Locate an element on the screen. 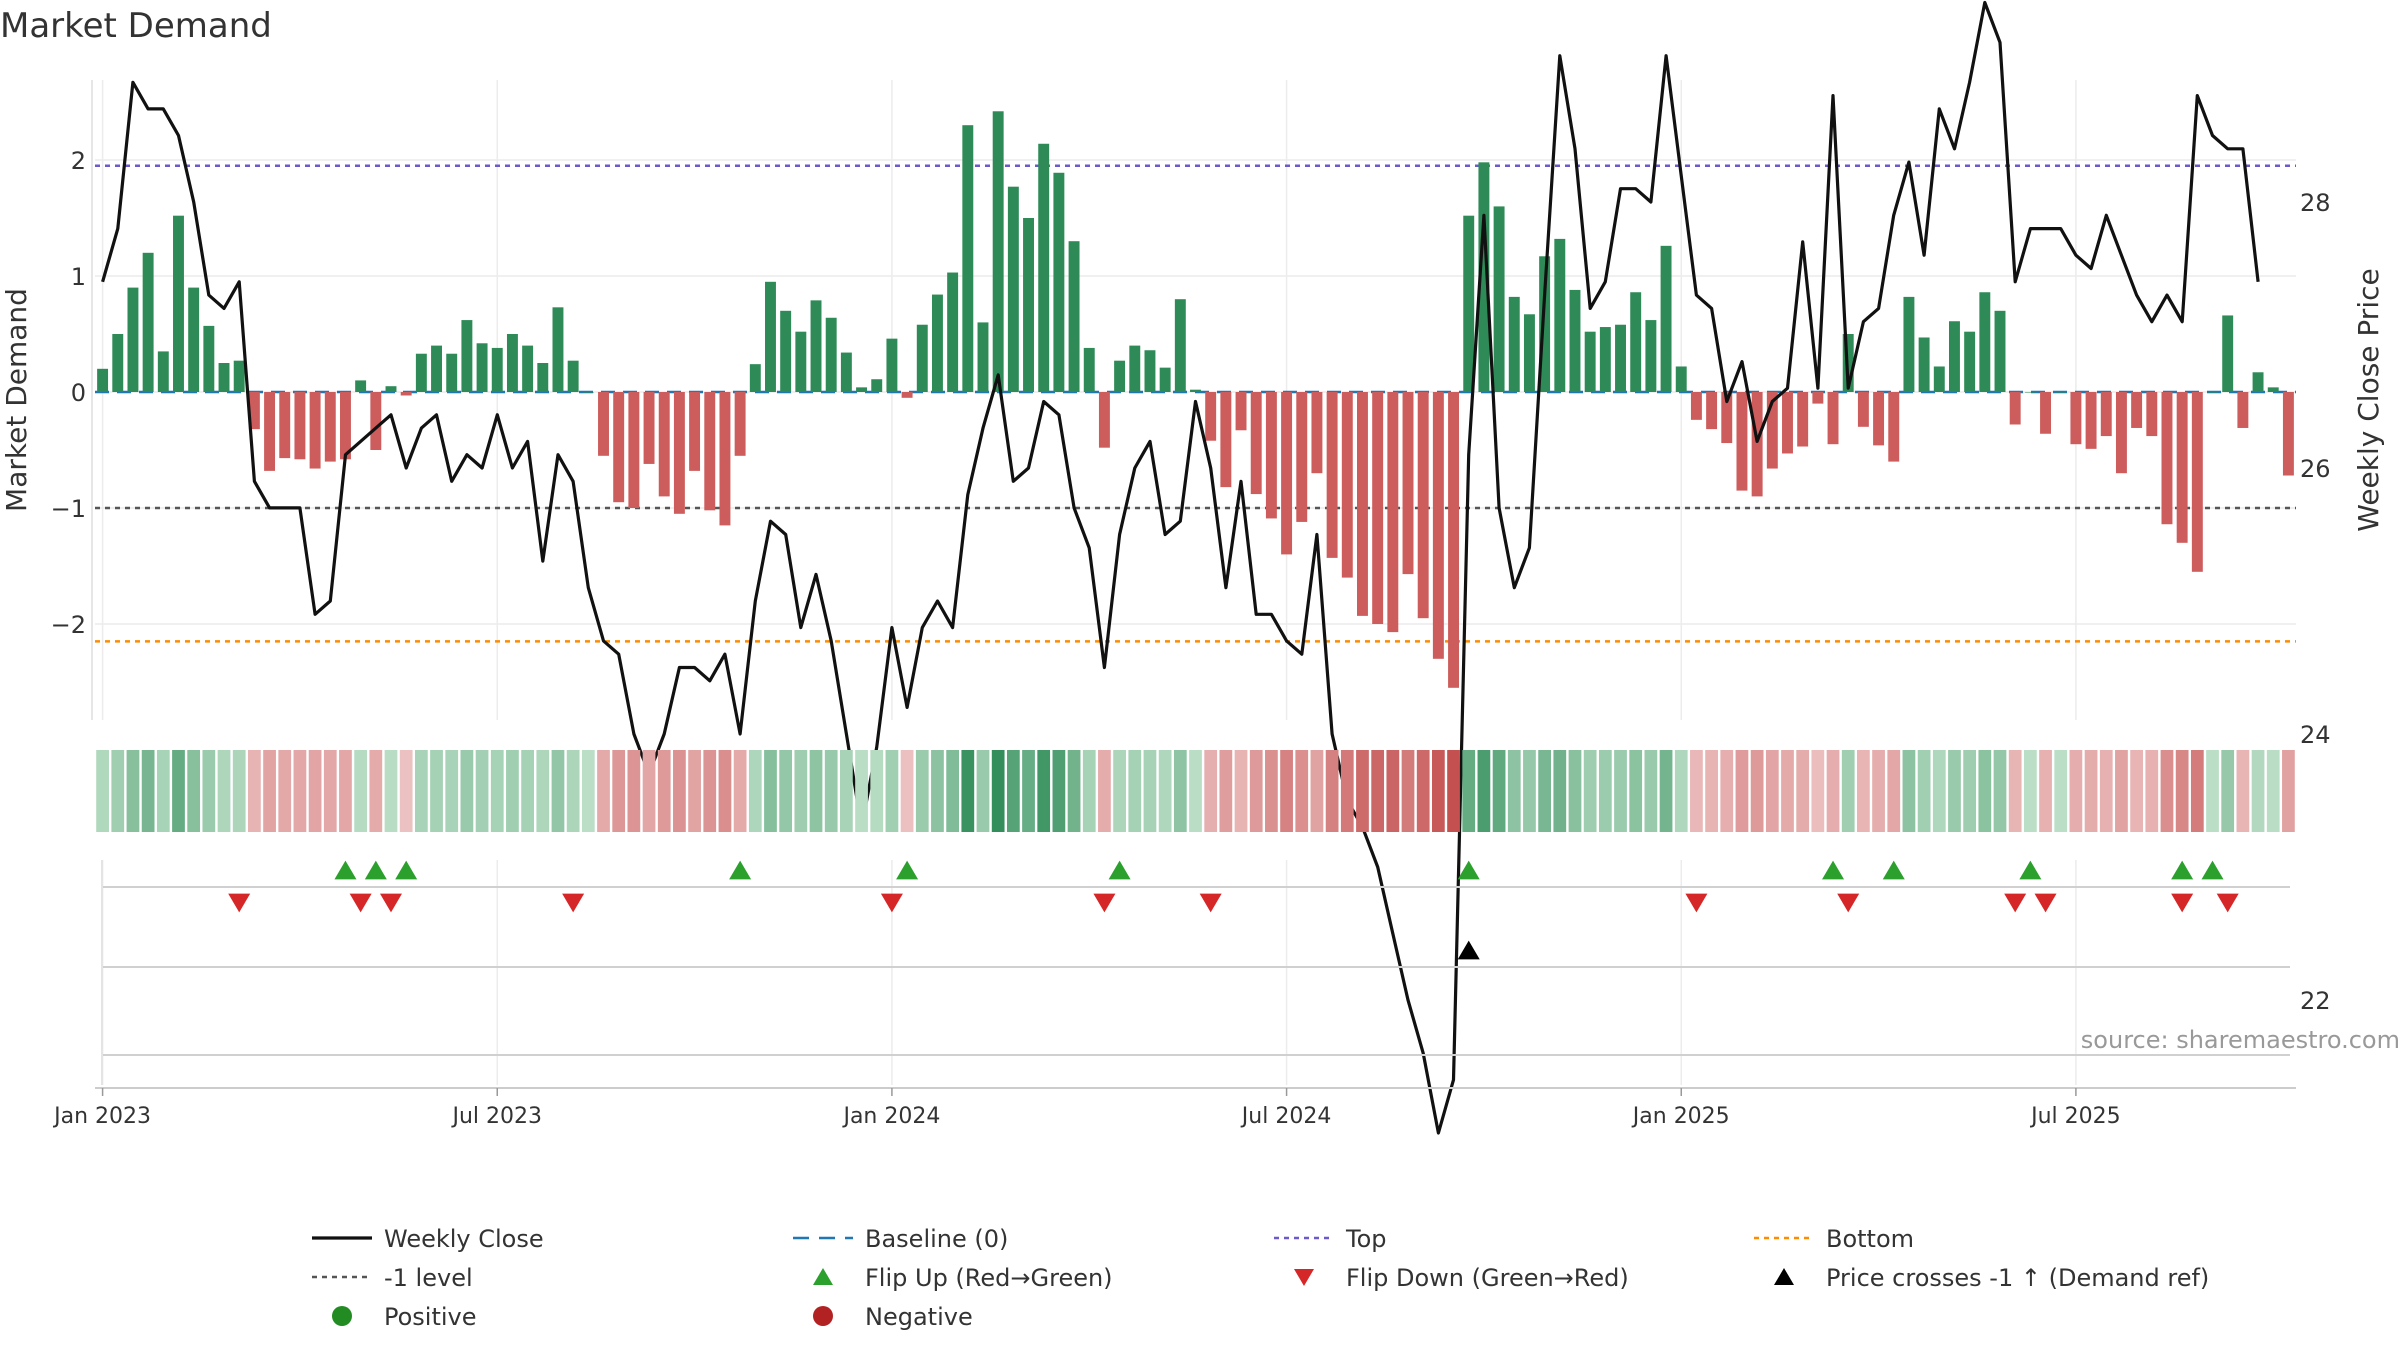  y2-tick-label: 28 is located at coordinates (2315, 203).